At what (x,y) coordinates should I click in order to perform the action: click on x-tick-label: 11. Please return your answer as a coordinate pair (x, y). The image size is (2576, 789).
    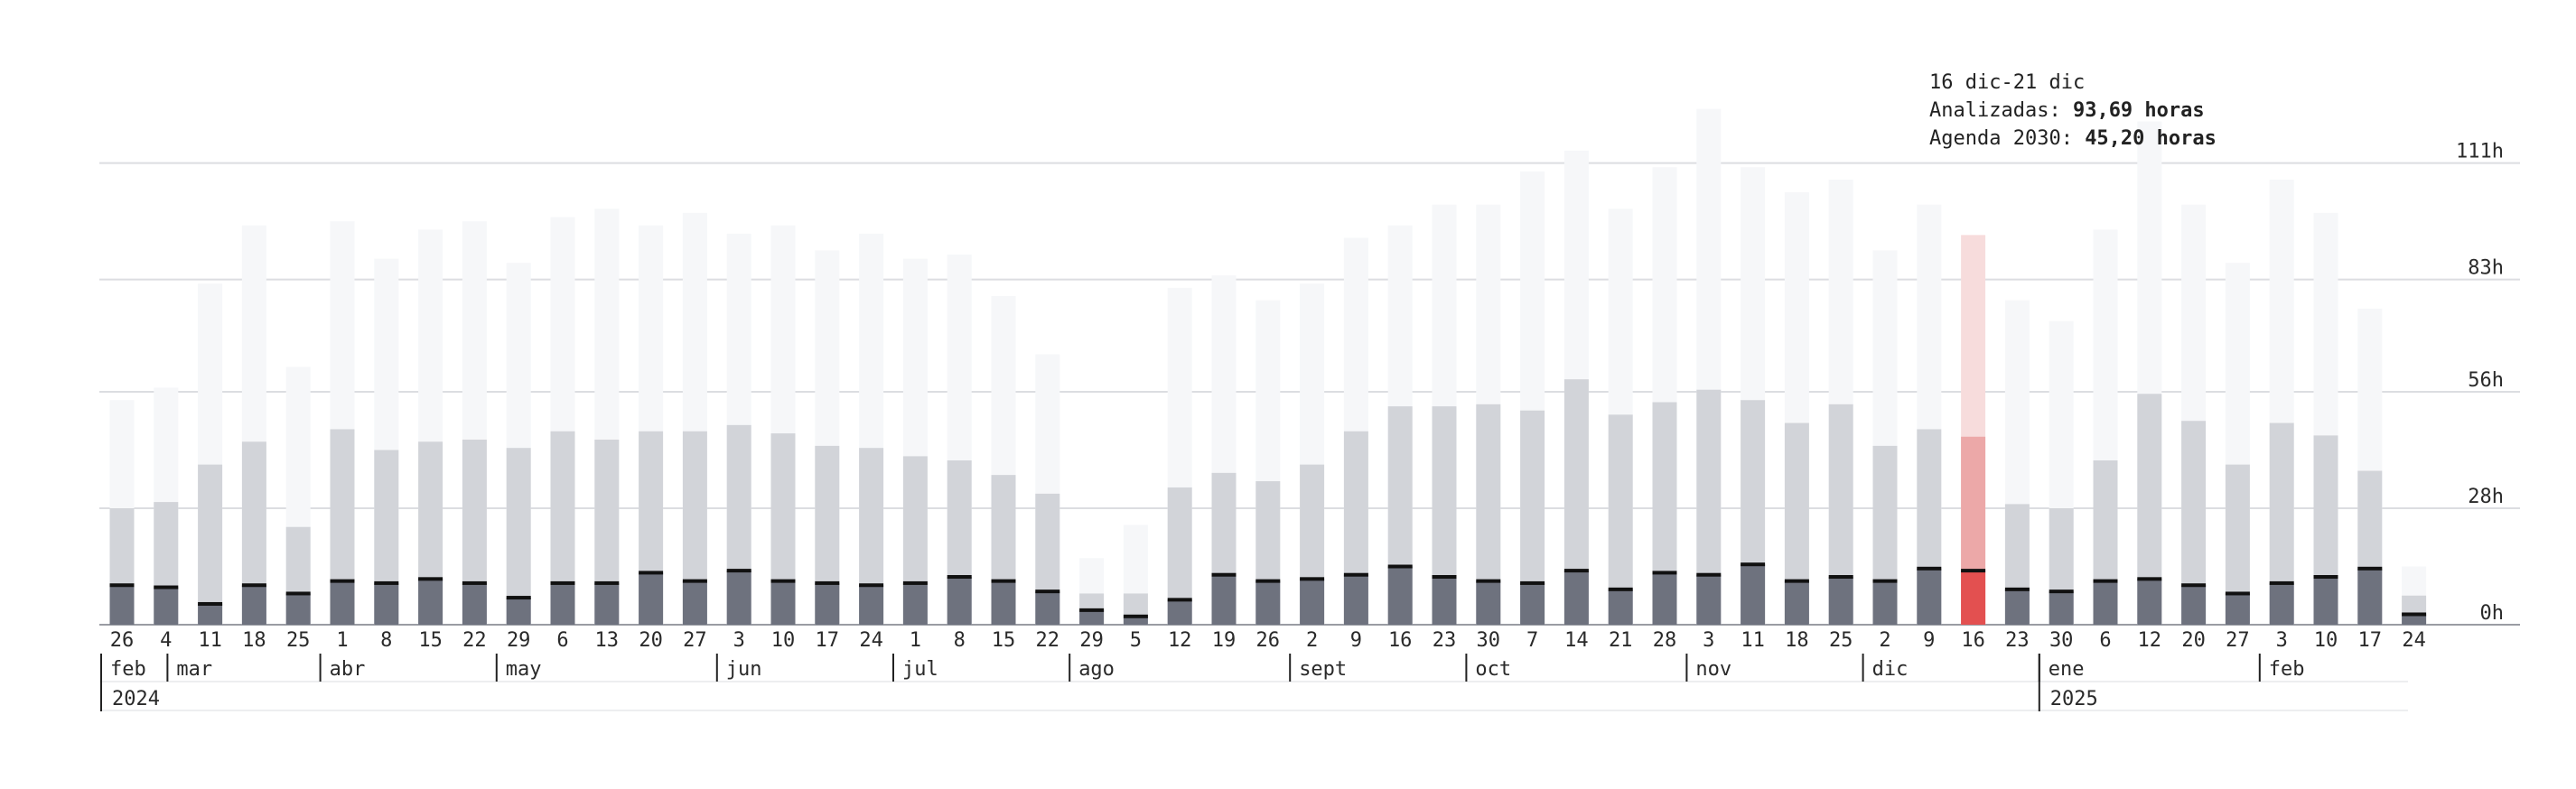
    Looking at the image, I should click on (1753, 641).